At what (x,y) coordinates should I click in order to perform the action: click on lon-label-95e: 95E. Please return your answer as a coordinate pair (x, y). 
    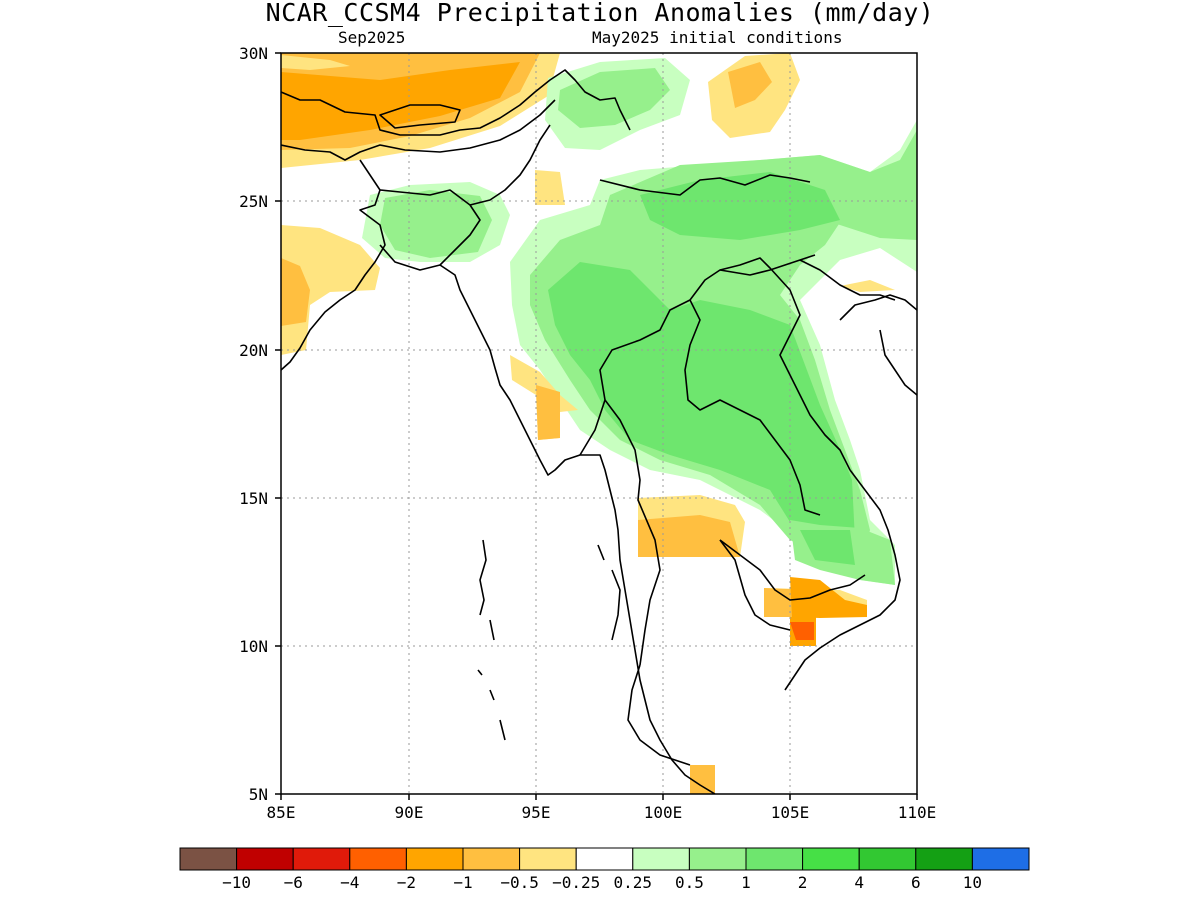
    Looking at the image, I should click on (536, 812).